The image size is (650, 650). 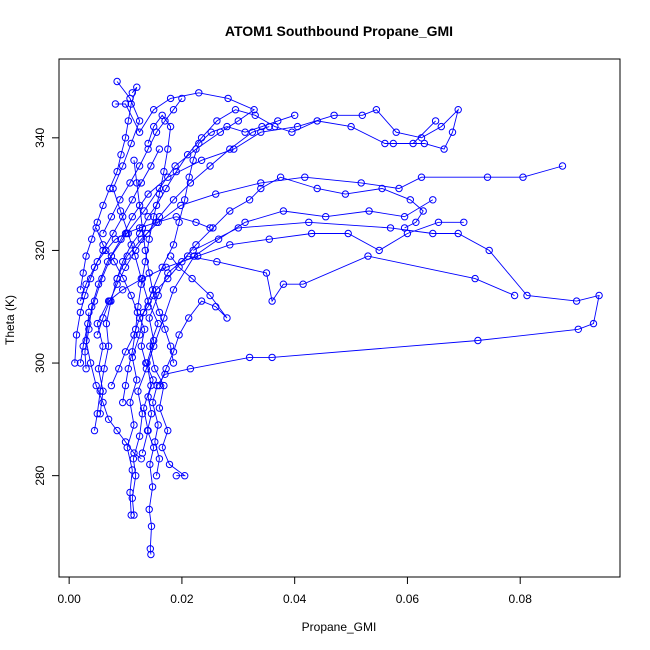 What do you see at coordinates (182, 599) in the screenshot?
I see `x-tick-label: 0.02` at bounding box center [182, 599].